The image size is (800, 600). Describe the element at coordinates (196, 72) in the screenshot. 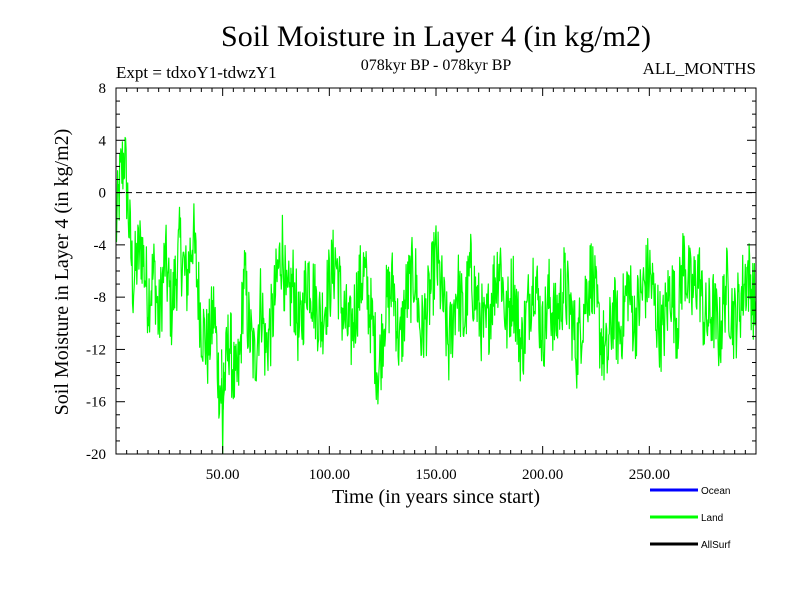

I see `experiment-label: Expt = tdxoY1-tdwzY1` at that location.